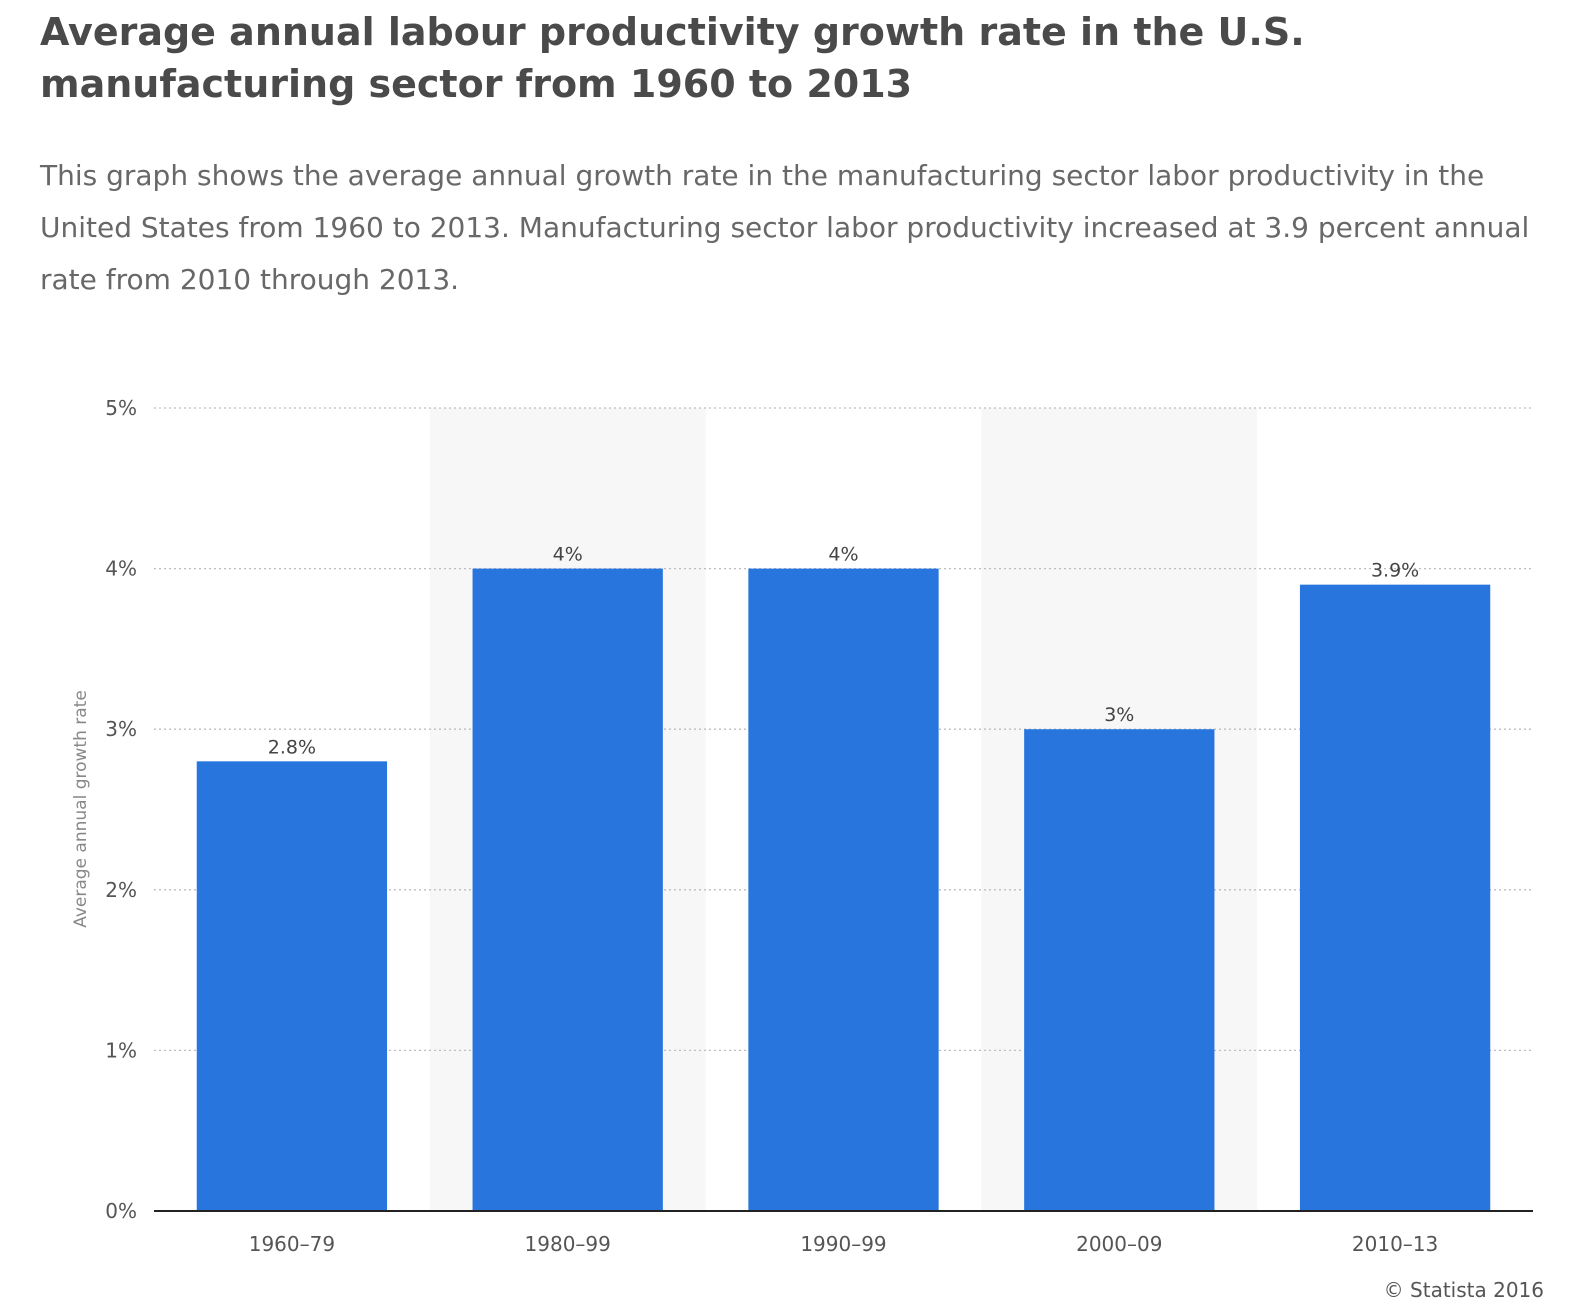 The image size is (1572, 1314). What do you see at coordinates (292, 986) in the screenshot?
I see `bar-1960–79` at bounding box center [292, 986].